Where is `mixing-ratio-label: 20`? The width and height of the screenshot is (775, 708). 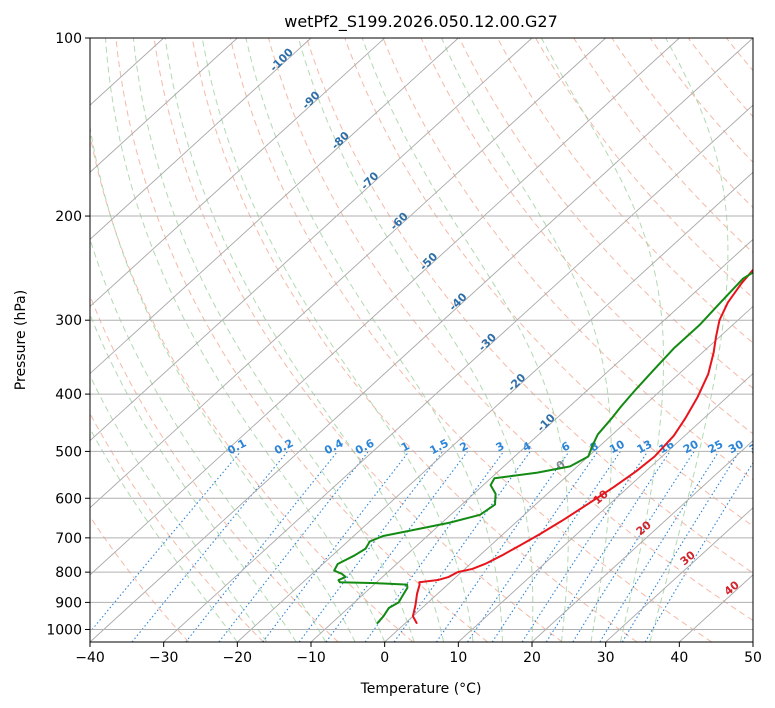 mixing-ratio-label: 20 is located at coordinates (691, 446).